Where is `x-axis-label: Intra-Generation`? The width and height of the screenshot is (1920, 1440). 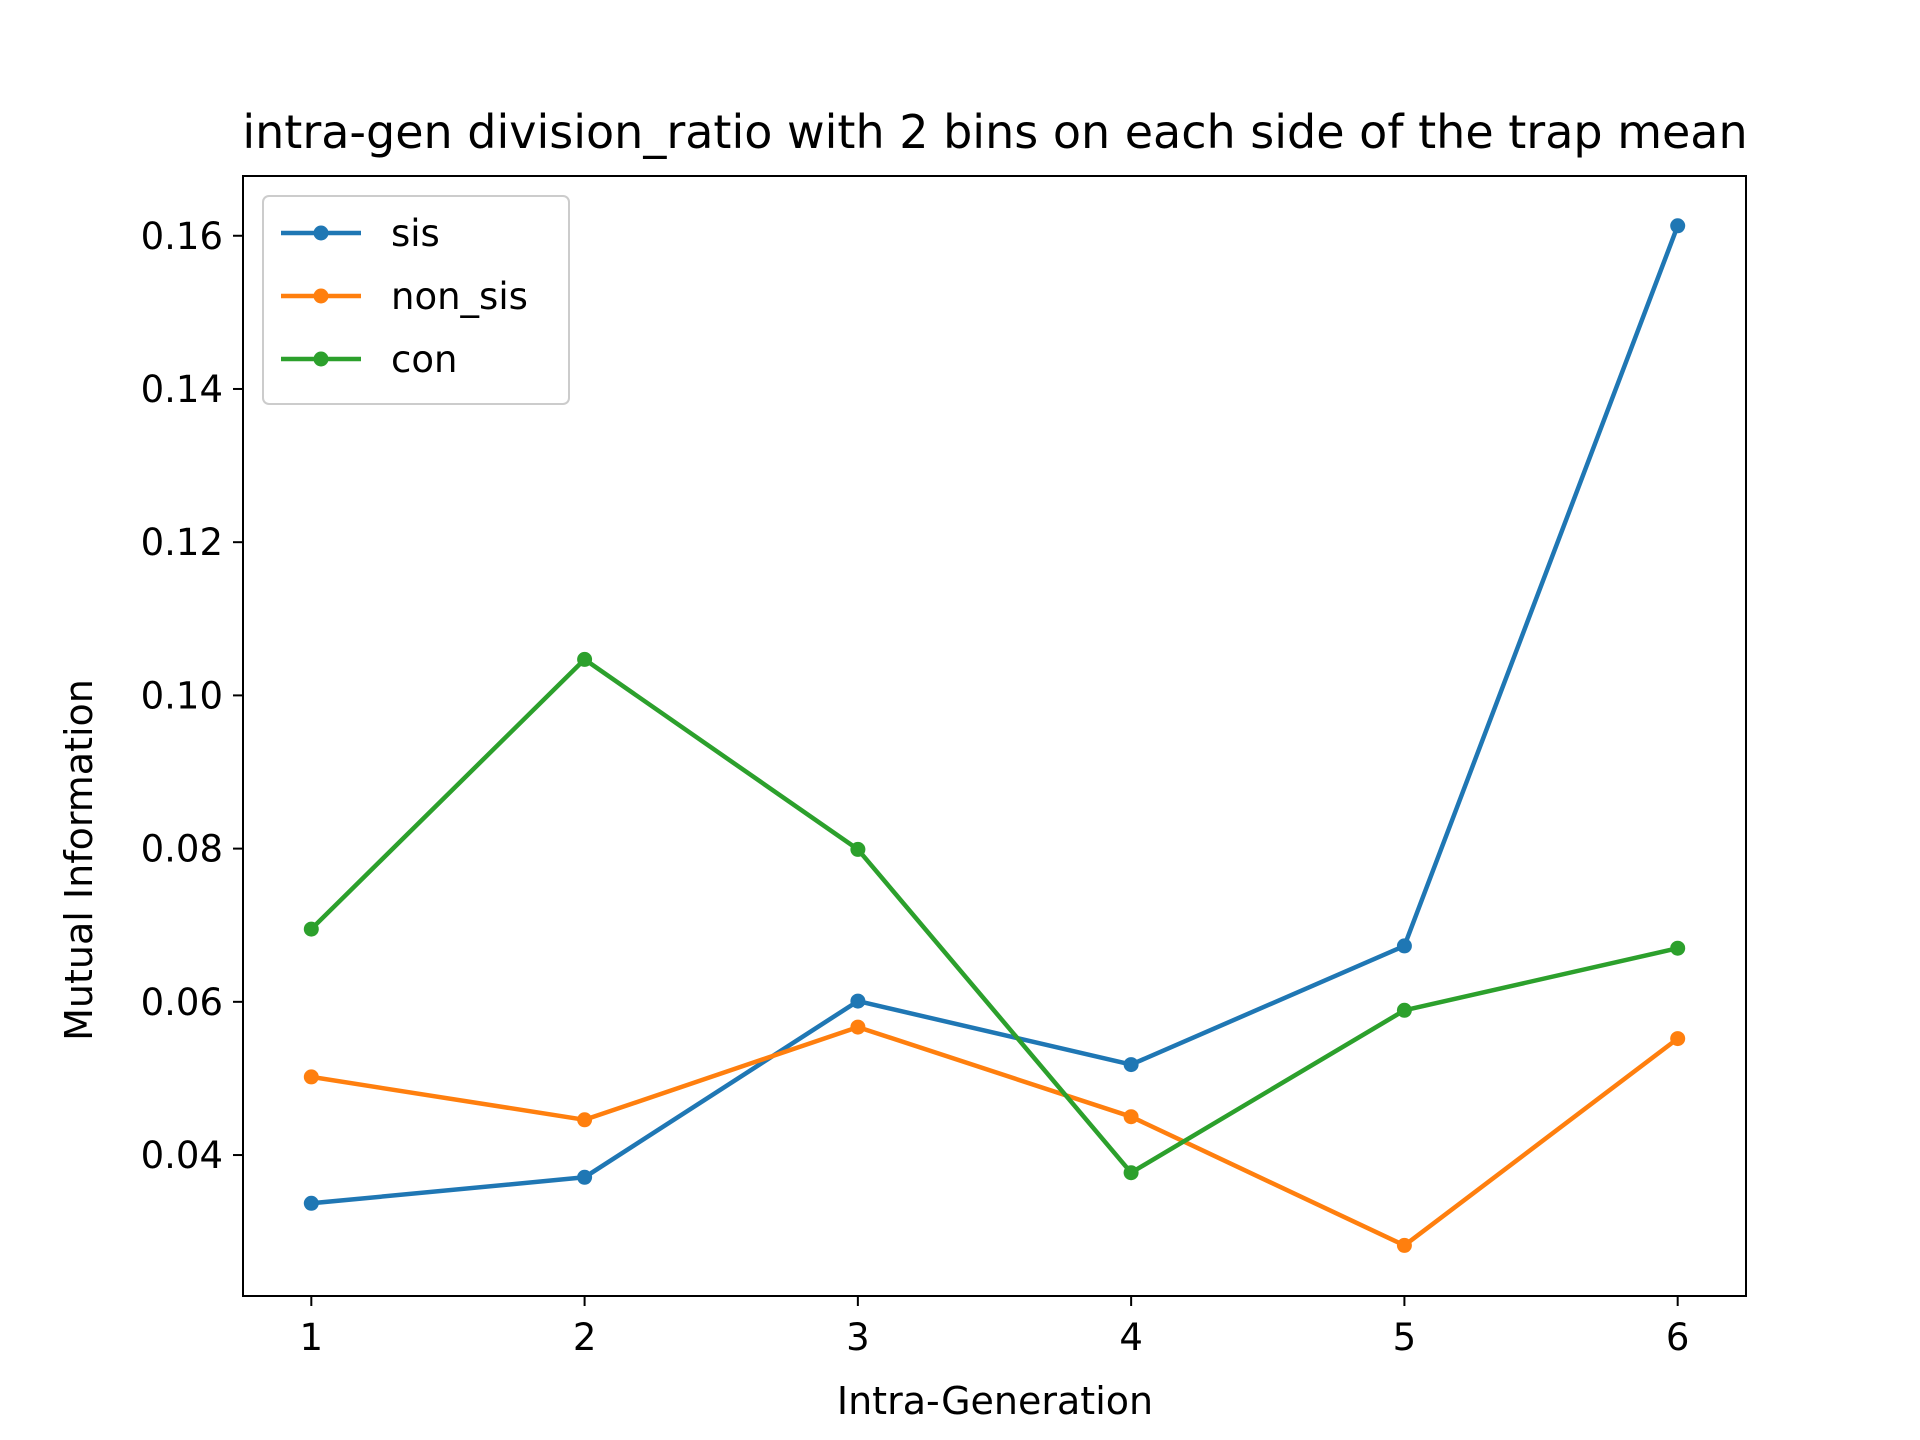 x-axis-label: Intra-Generation is located at coordinates (995, 1401).